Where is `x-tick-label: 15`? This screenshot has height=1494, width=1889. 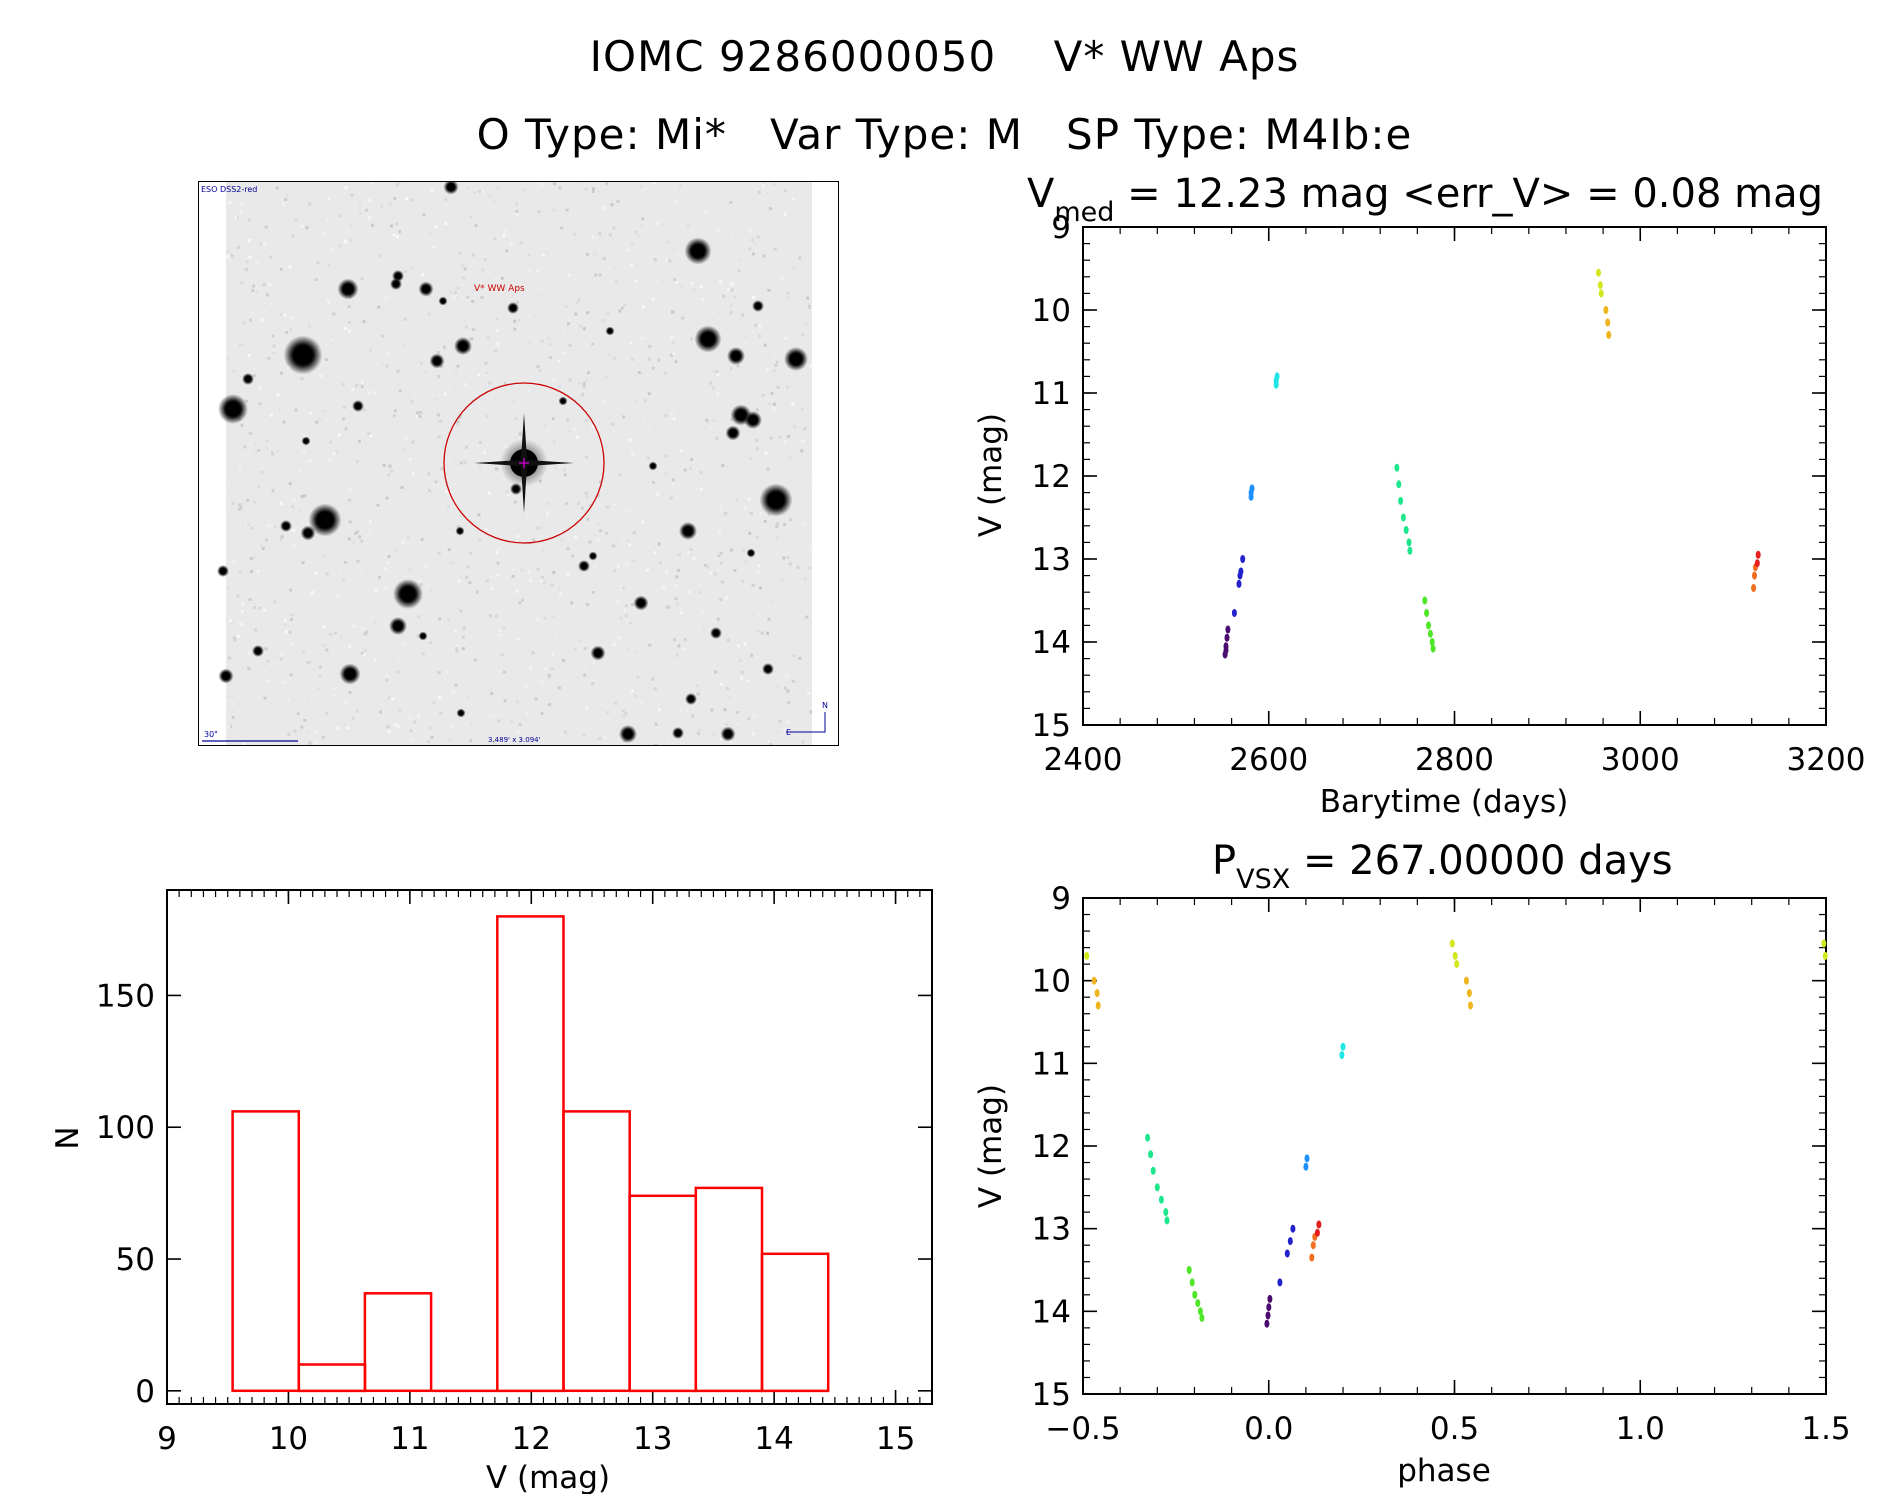
x-tick-label: 15 is located at coordinates (895, 1439).